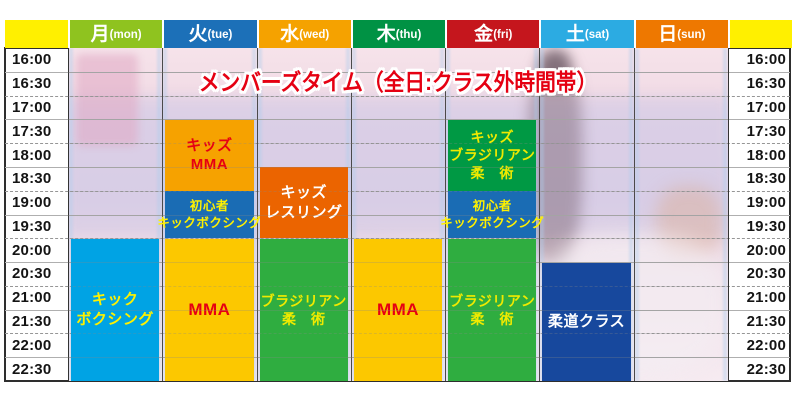 The width and height of the screenshot is (796, 400). I want to click on day-abbrev: (thu), so click(408, 35).